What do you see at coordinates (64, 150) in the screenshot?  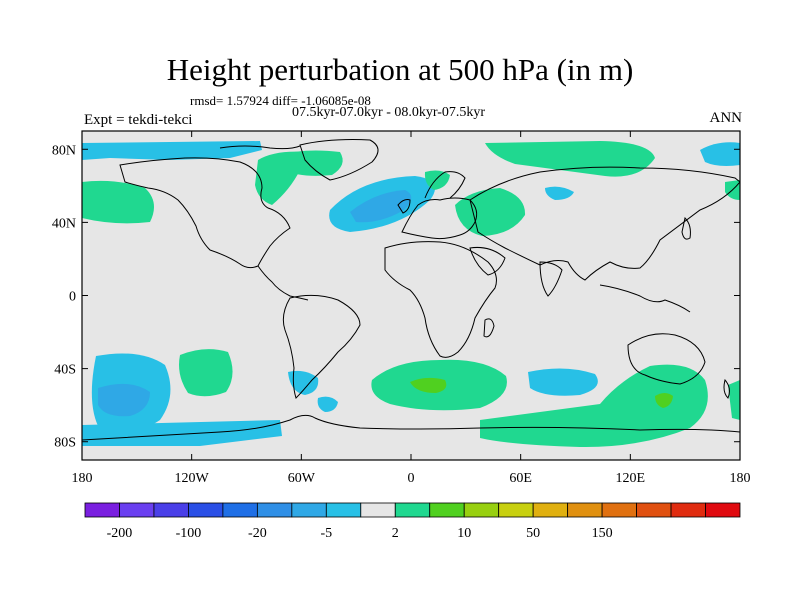 I see `lat-tick-label: 80N` at bounding box center [64, 150].